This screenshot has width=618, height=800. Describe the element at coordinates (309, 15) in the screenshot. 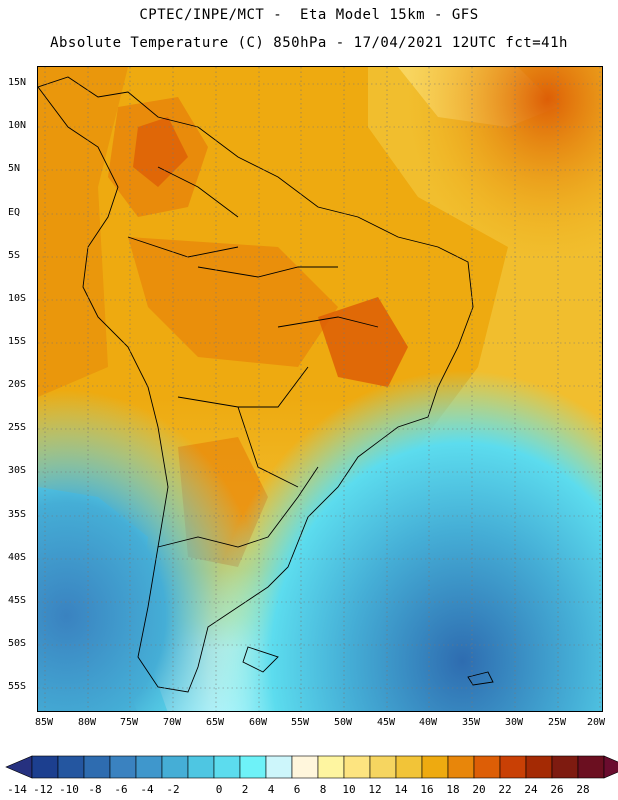

I see `map-title-line1: CPTEC/INPE/MCT - Eta Model 15km - GFS` at that location.